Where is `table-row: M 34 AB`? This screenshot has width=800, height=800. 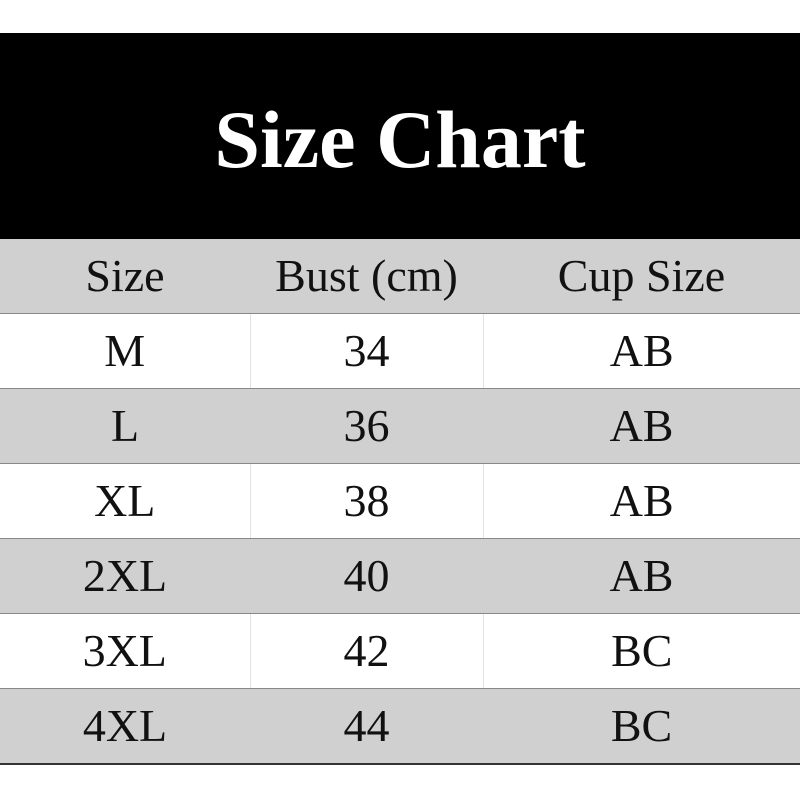
table-row: M 34 AB is located at coordinates (400, 351).